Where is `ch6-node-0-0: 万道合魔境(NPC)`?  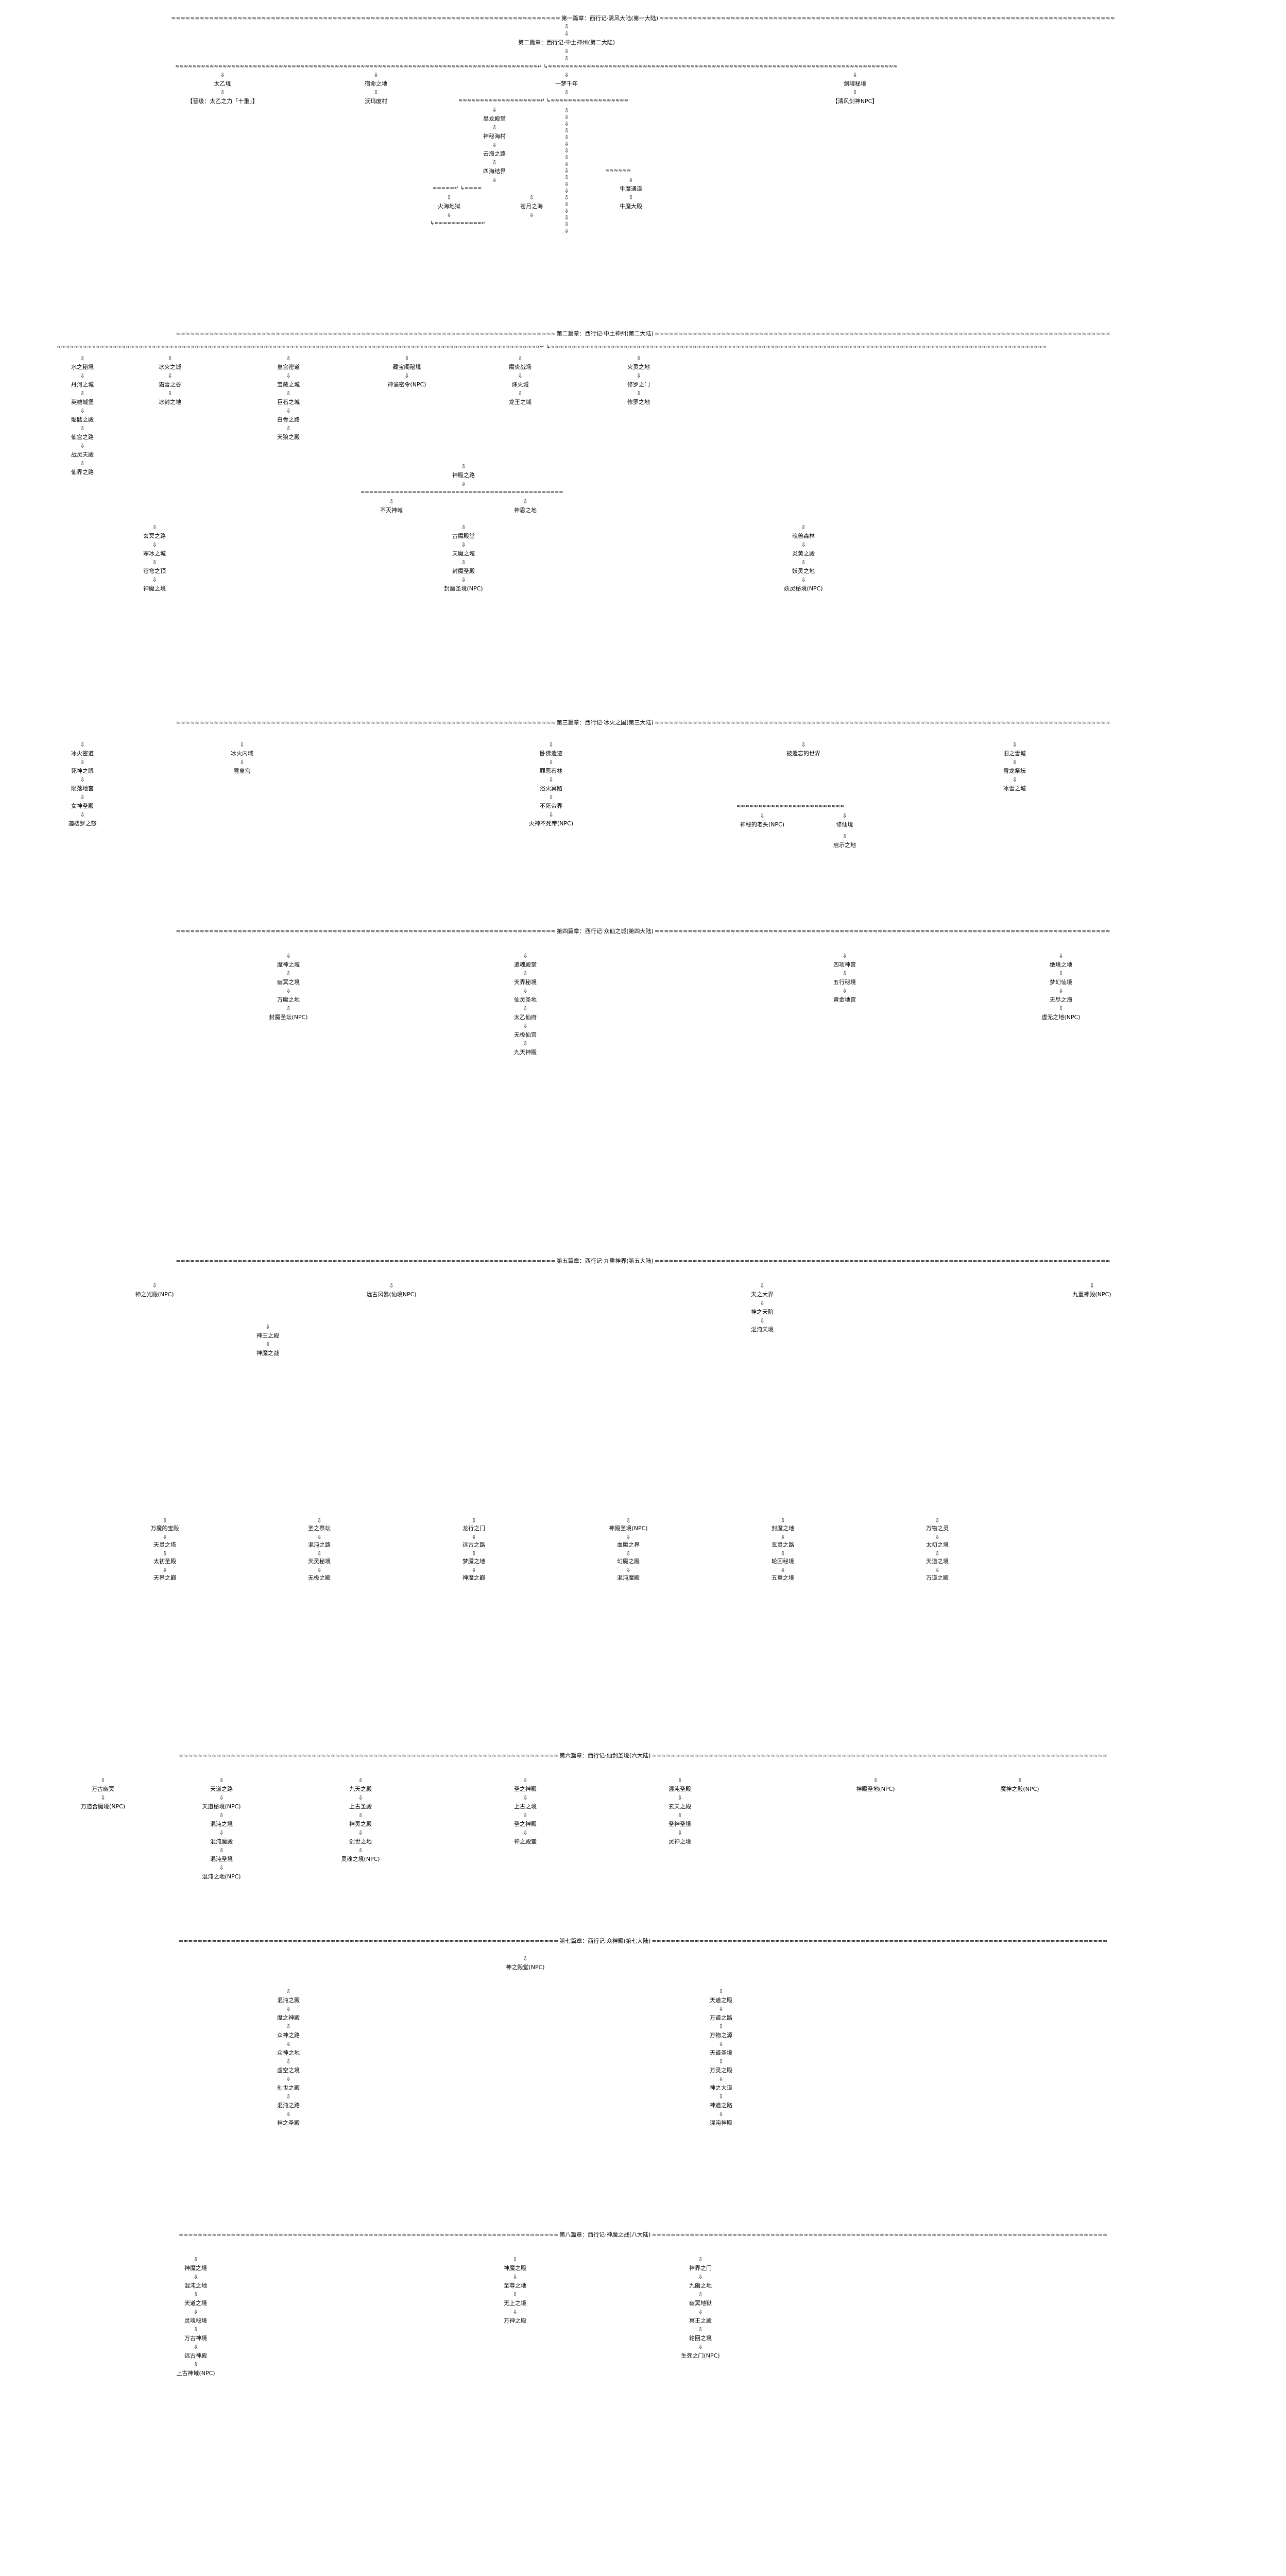 ch6-node-0-0: 万道合魔境(NPC) is located at coordinates (103, 1806).